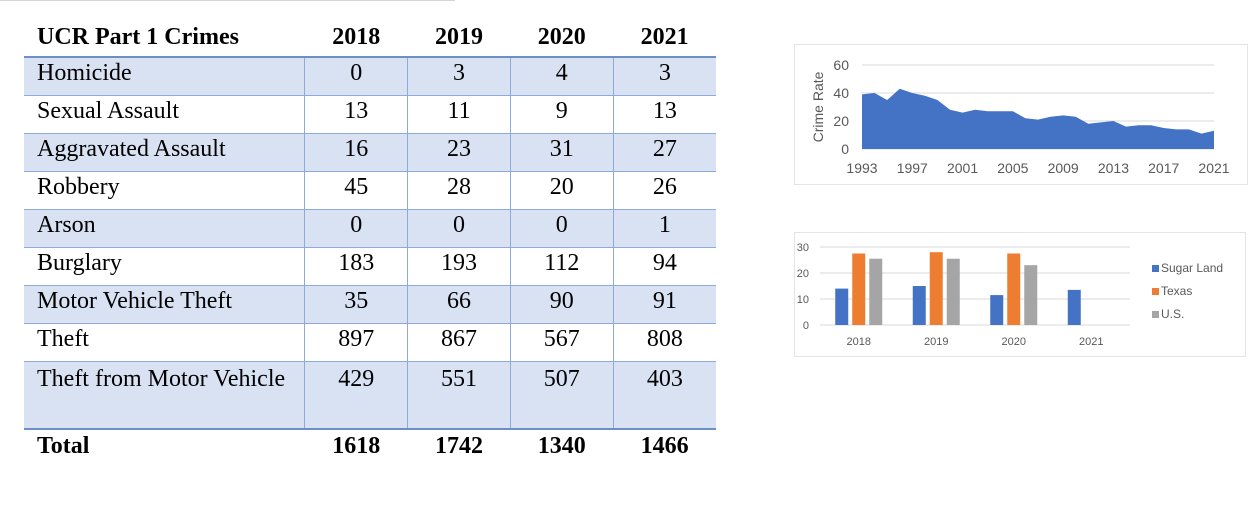 The width and height of the screenshot is (1253, 516). I want to click on row-label: Aggravated Assault, so click(164, 152).